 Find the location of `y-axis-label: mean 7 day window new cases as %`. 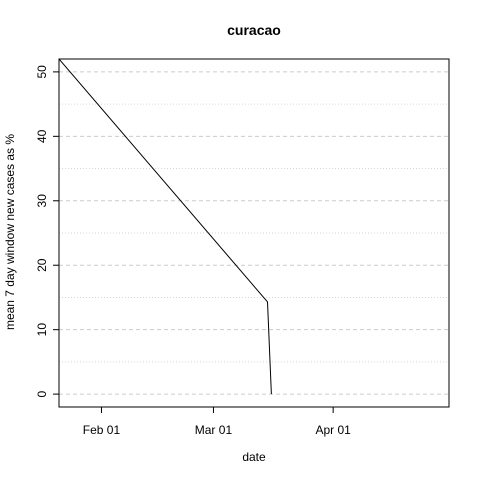

y-axis-label: mean 7 day window new cases as % is located at coordinates (10, 232).